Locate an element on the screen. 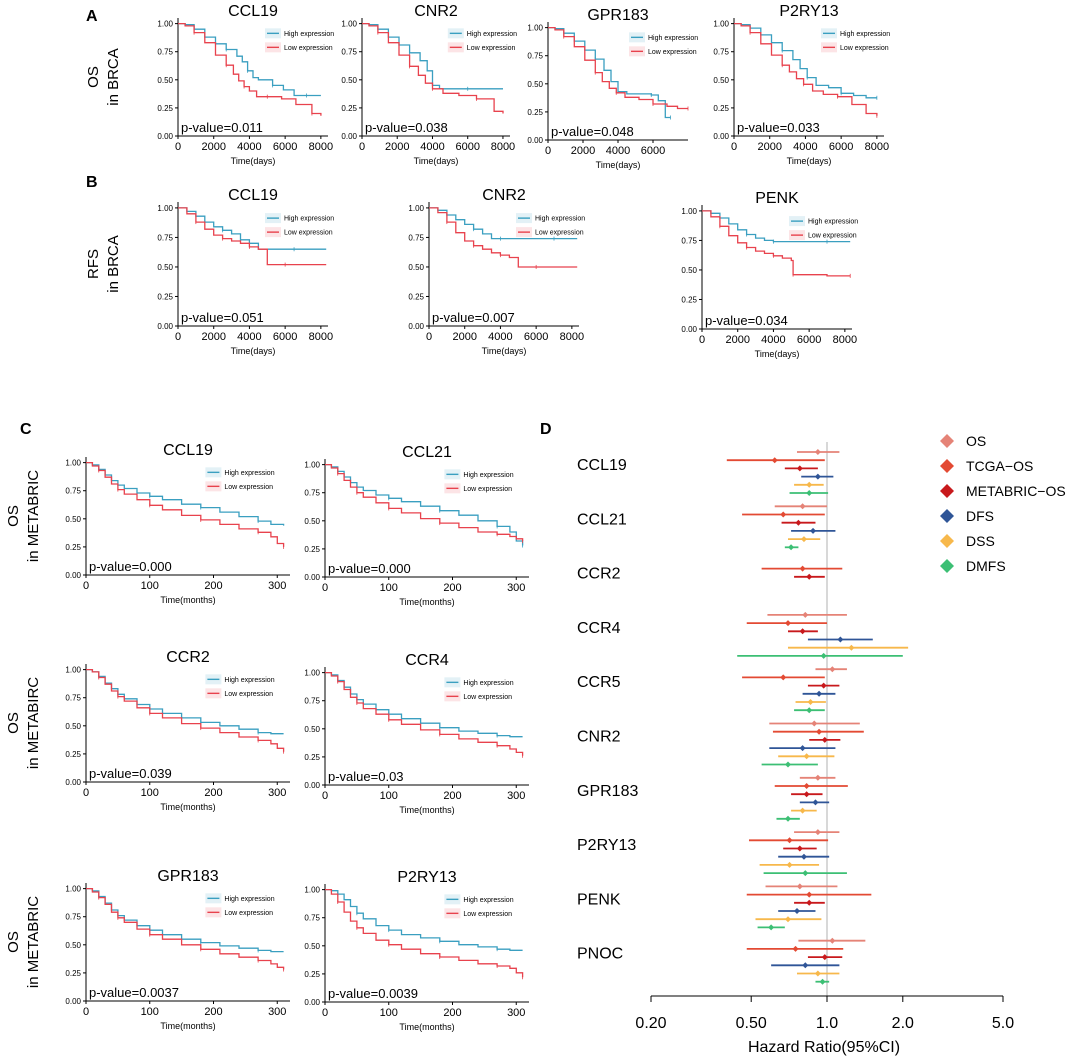 The height and width of the screenshot is (1061, 1076). forest-gene-label: CCR4 is located at coordinates (599, 628).